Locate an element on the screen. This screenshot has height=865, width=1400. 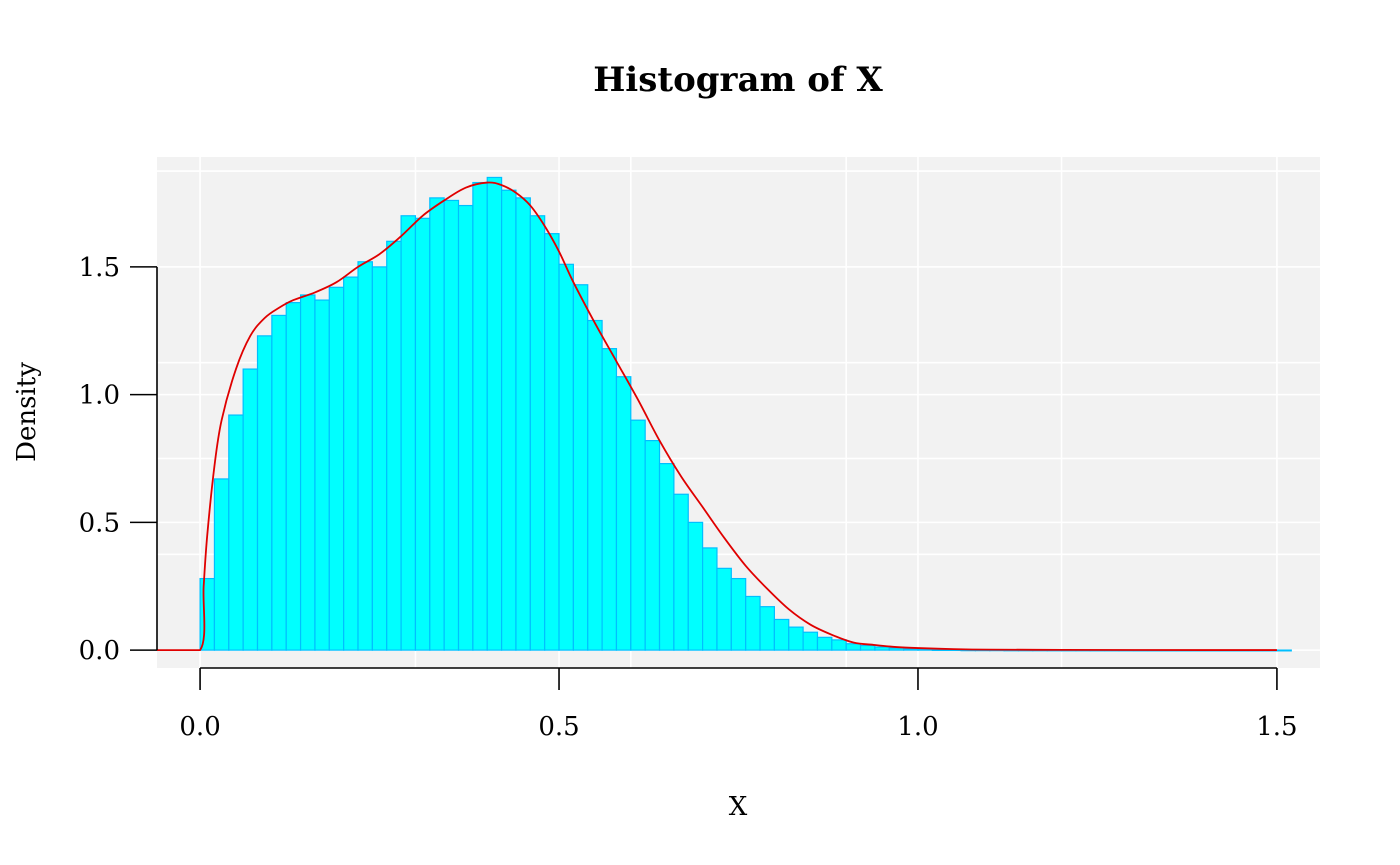
x-tick-label: 1.0 is located at coordinates (917, 727).